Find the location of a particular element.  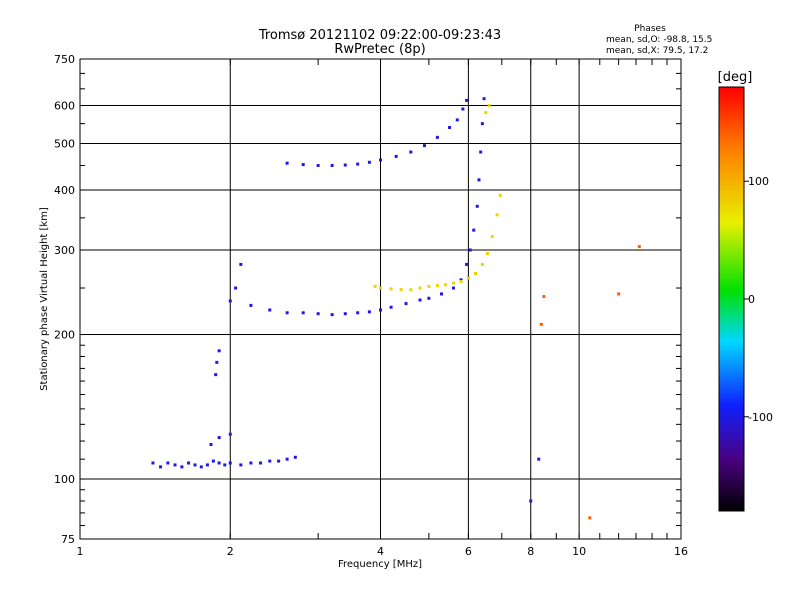

x-tick-label: 8 is located at coordinates (530, 551).